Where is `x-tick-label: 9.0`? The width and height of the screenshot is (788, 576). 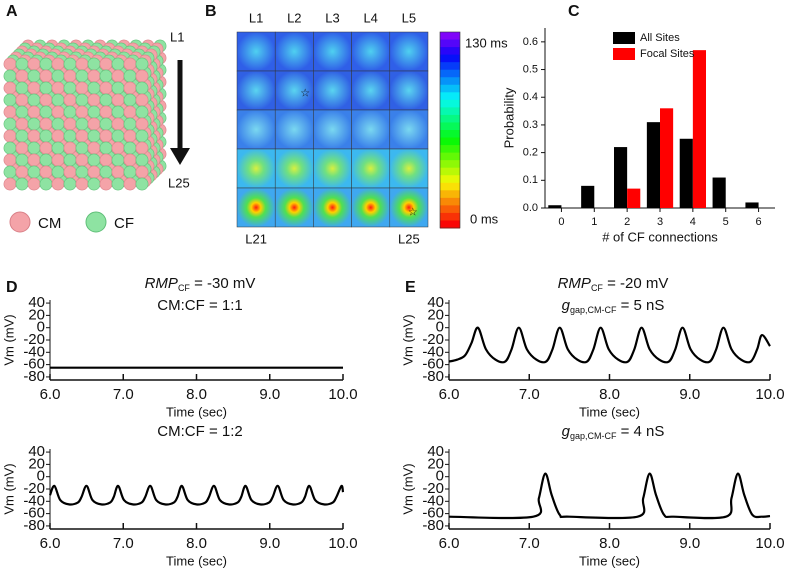
x-tick-label: 9.0 is located at coordinates (269, 543).